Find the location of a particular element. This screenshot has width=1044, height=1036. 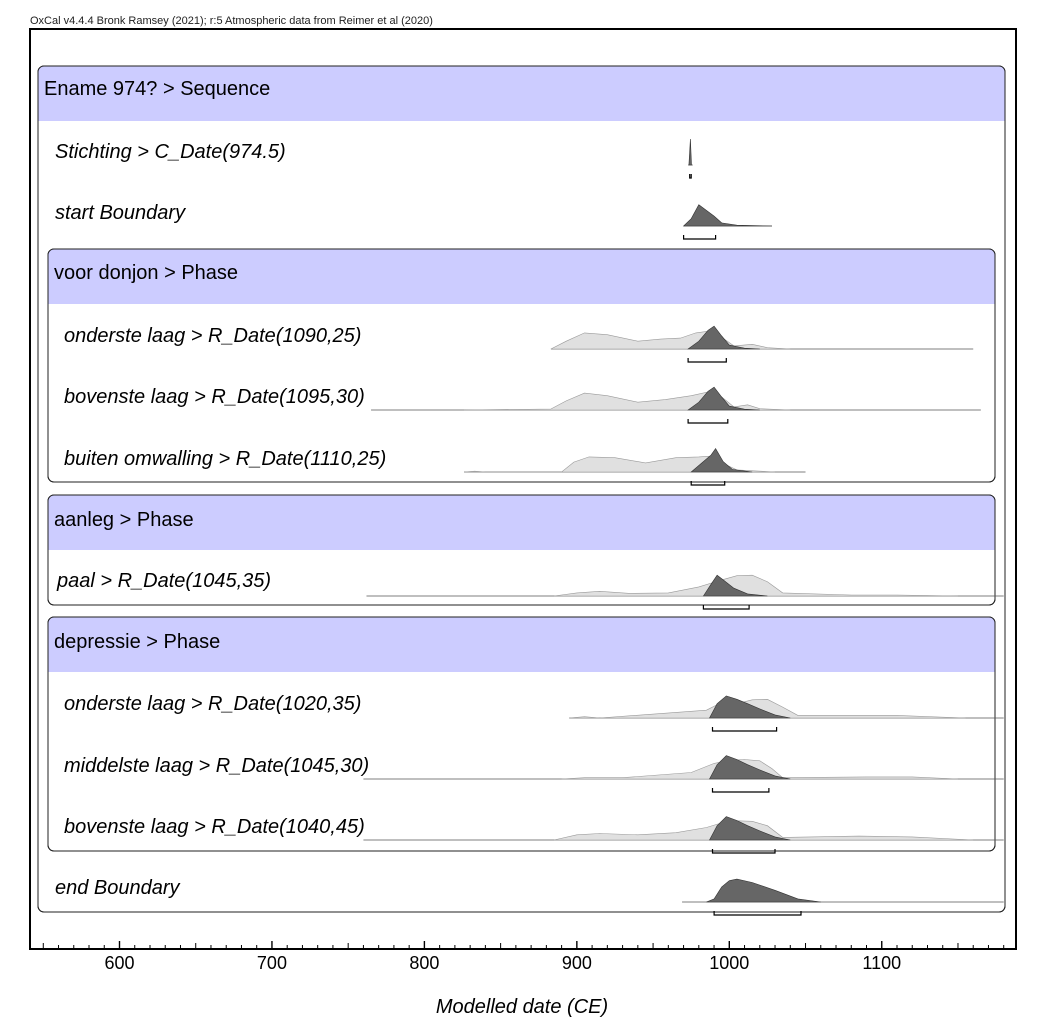

group-header-label: aanleg > Phase is located at coordinates (124, 520).